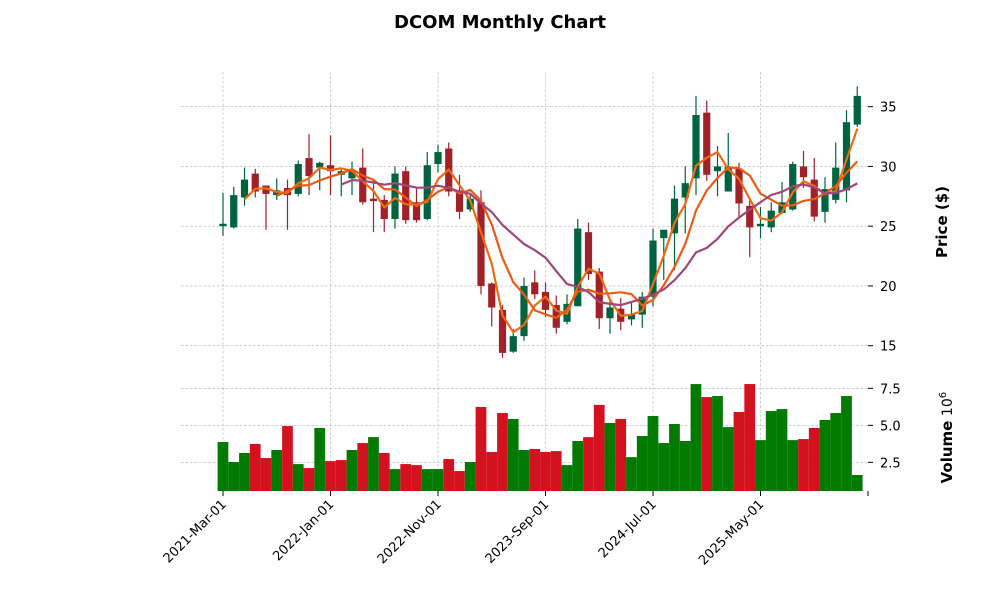  Describe the element at coordinates (888, 167) in the screenshot. I see `y-tick-label: 30` at that location.